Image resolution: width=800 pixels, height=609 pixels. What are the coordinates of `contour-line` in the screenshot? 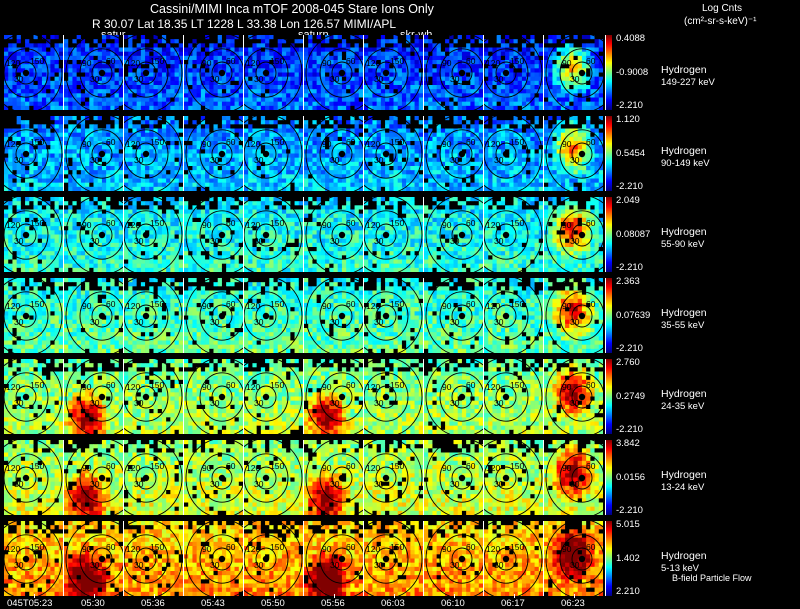 It's located at (146, 154).